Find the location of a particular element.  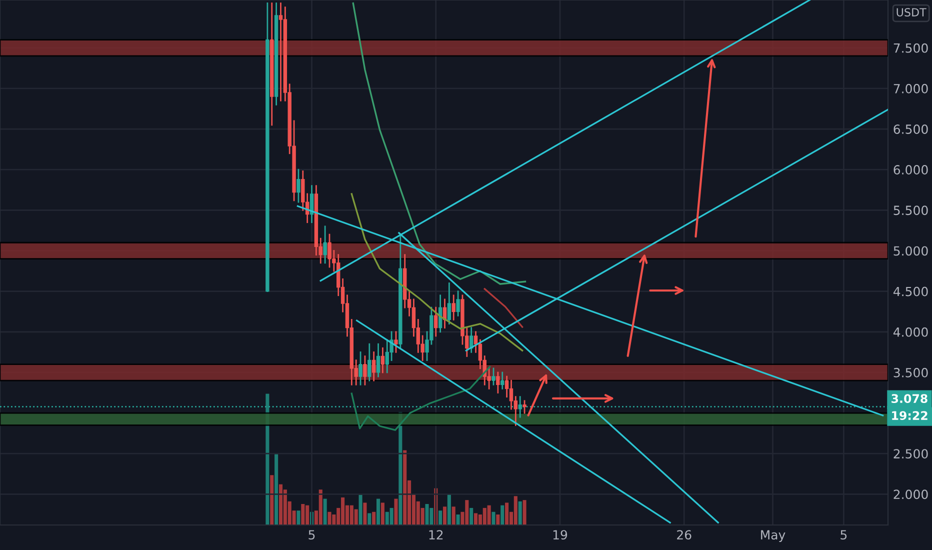

y-tick-label: 5.000 is located at coordinates (911, 251).